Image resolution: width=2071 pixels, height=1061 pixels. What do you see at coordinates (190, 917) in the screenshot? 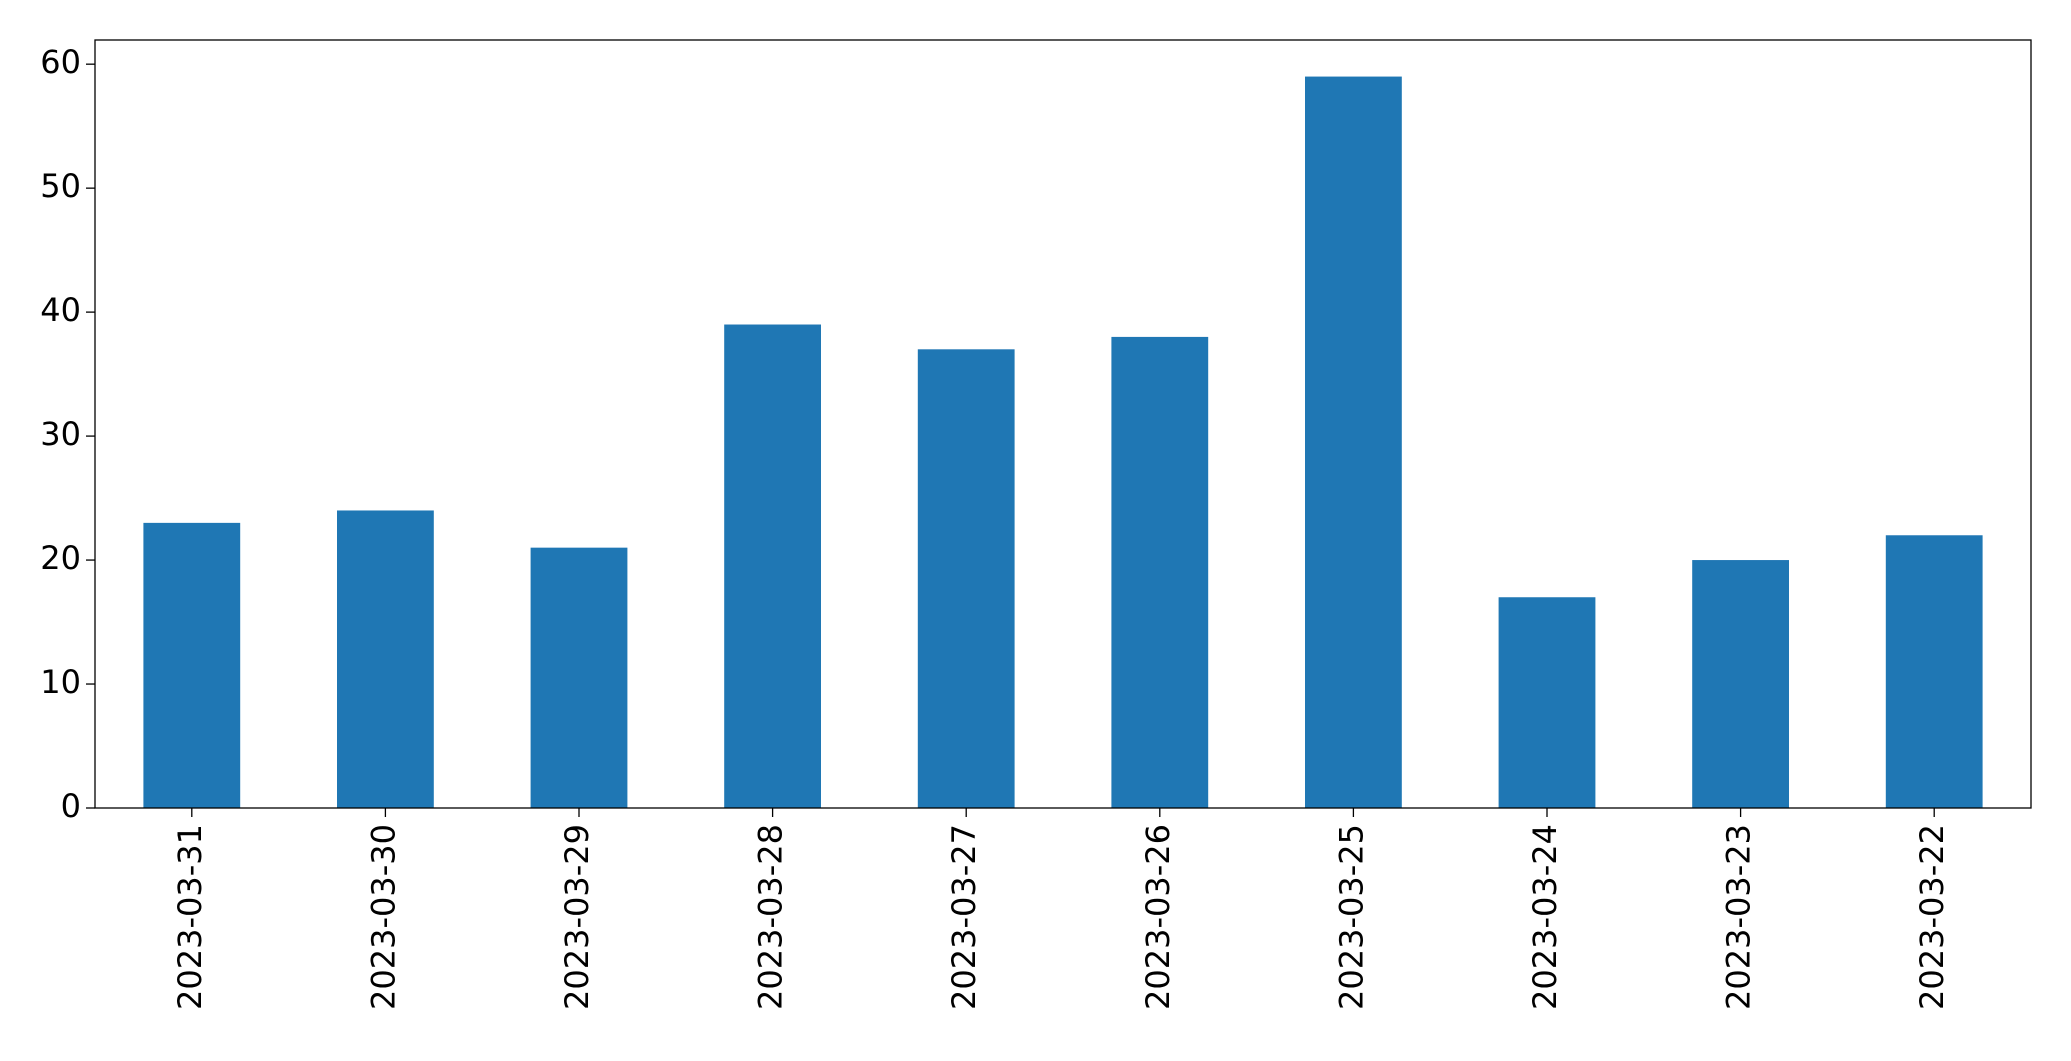
I see `x-tick-label: 2023-03-31` at bounding box center [190, 917].